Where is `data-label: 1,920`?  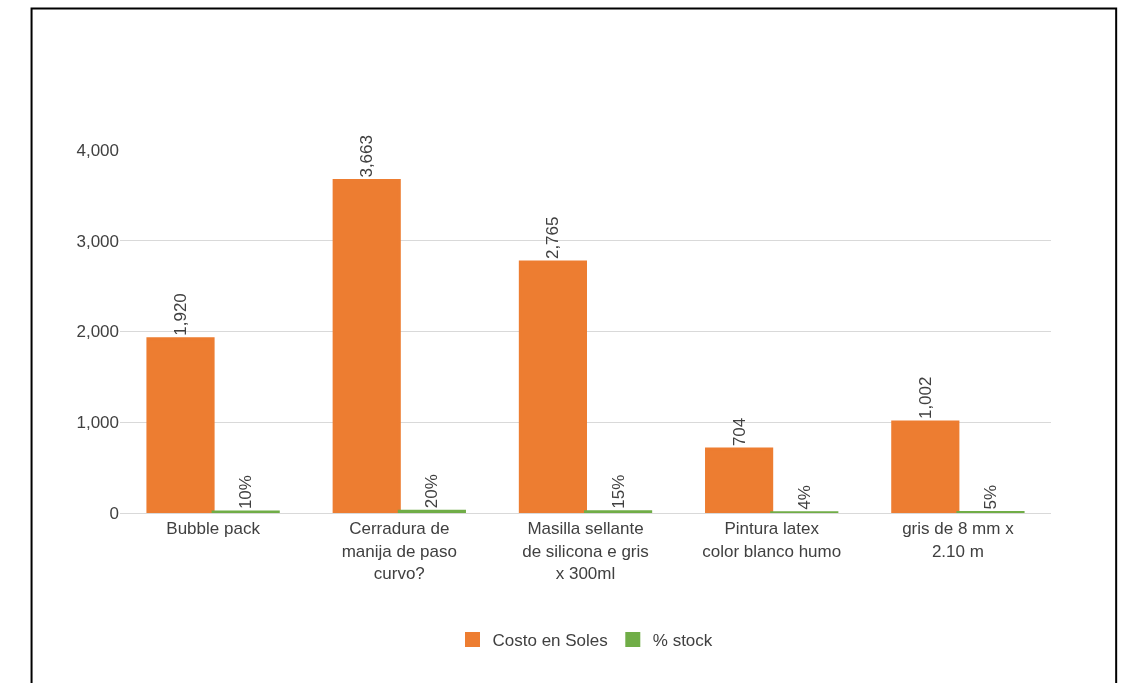
data-label: 1,920 is located at coordinates (181, 314).